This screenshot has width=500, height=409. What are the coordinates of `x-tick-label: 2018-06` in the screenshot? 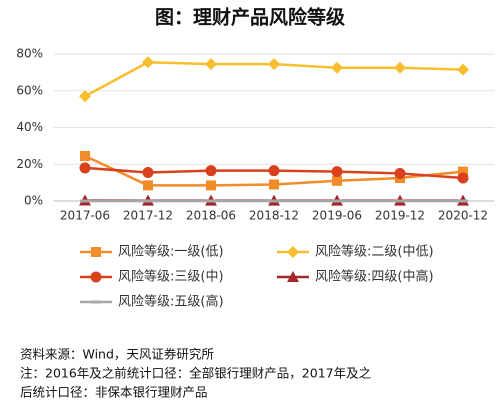 It's located at (211, 216).